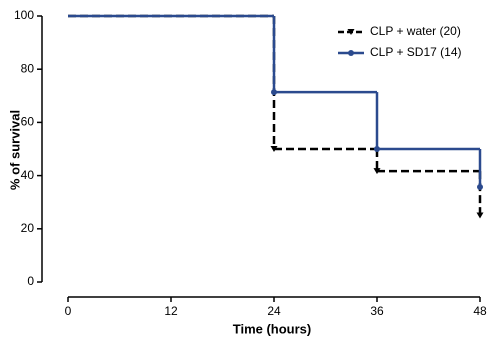 This screenshot has height=350, width=500. Describe the element at coordinates (28, 68) in the screenshot. I see `y-tick-label: 80` at that location.